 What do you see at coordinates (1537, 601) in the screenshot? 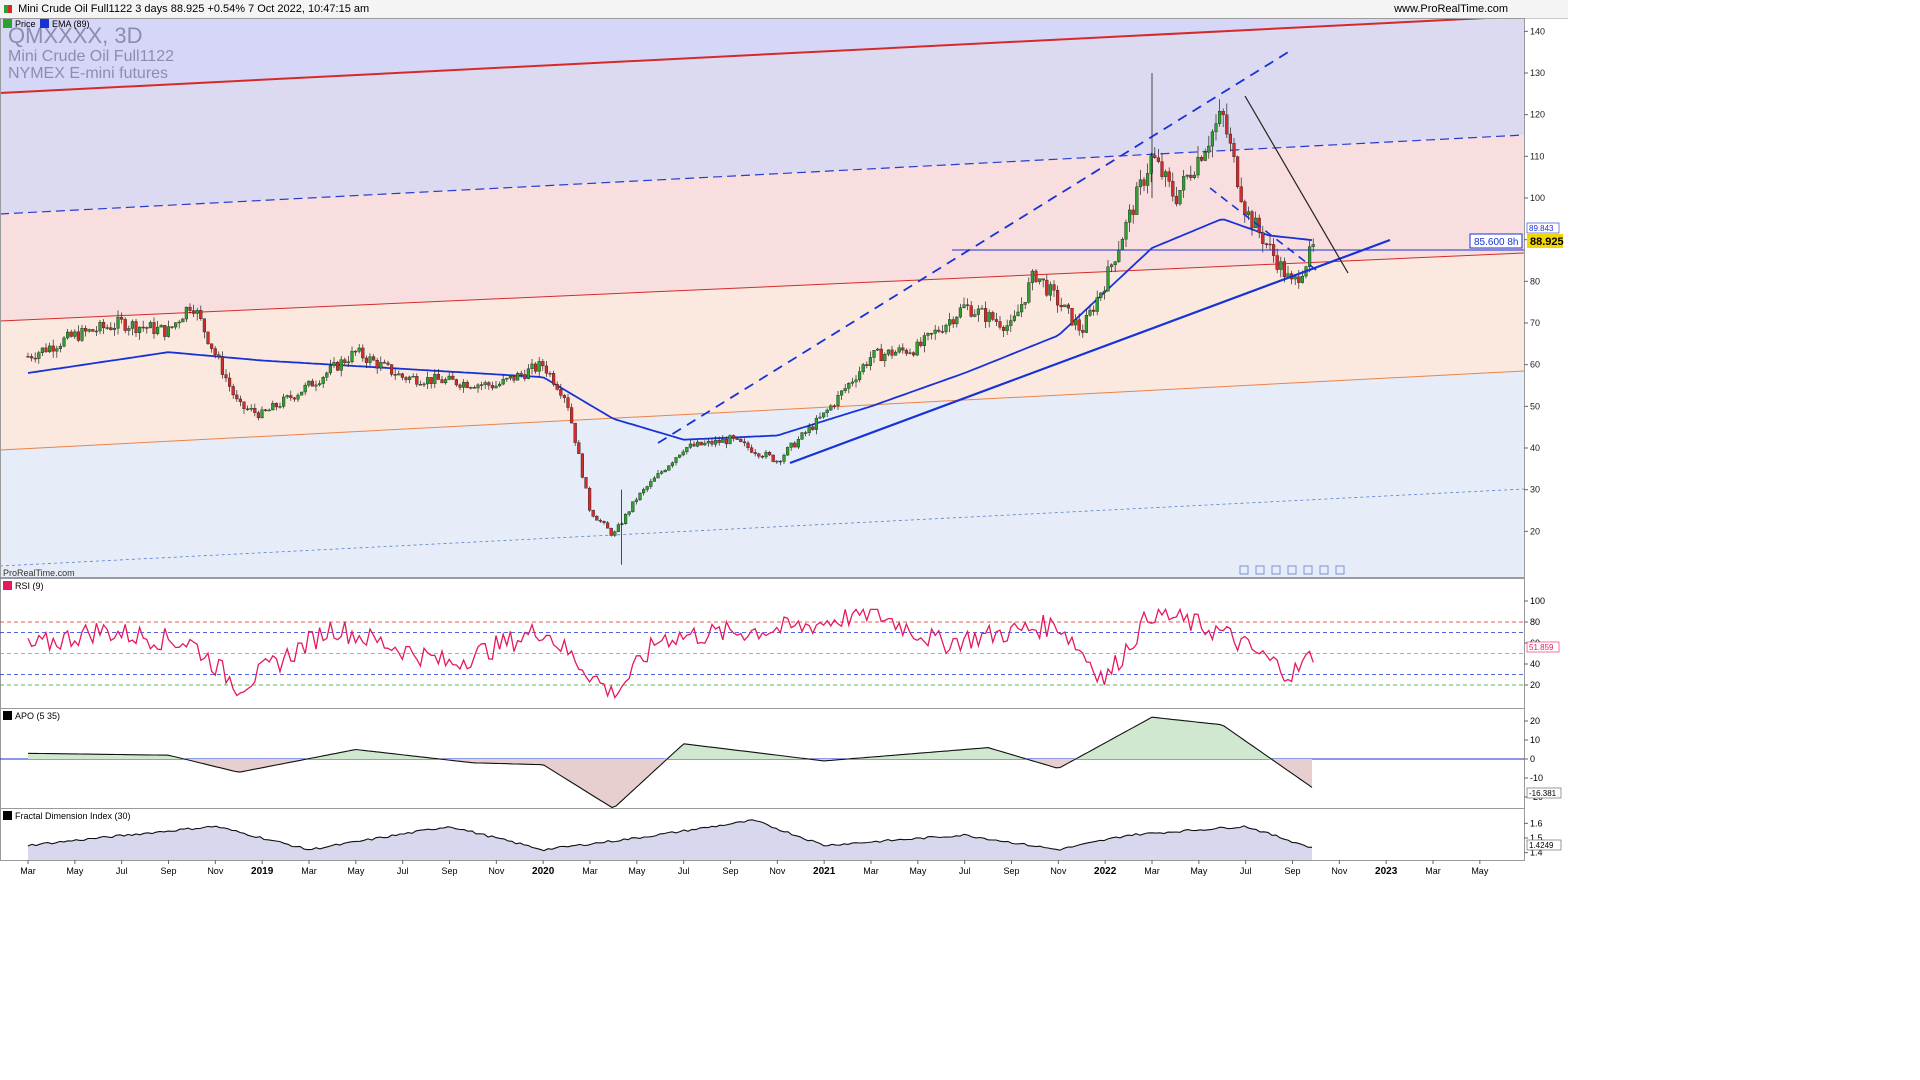
I see `rsi-tick-label: 100` at bounding box center [1537, 601].